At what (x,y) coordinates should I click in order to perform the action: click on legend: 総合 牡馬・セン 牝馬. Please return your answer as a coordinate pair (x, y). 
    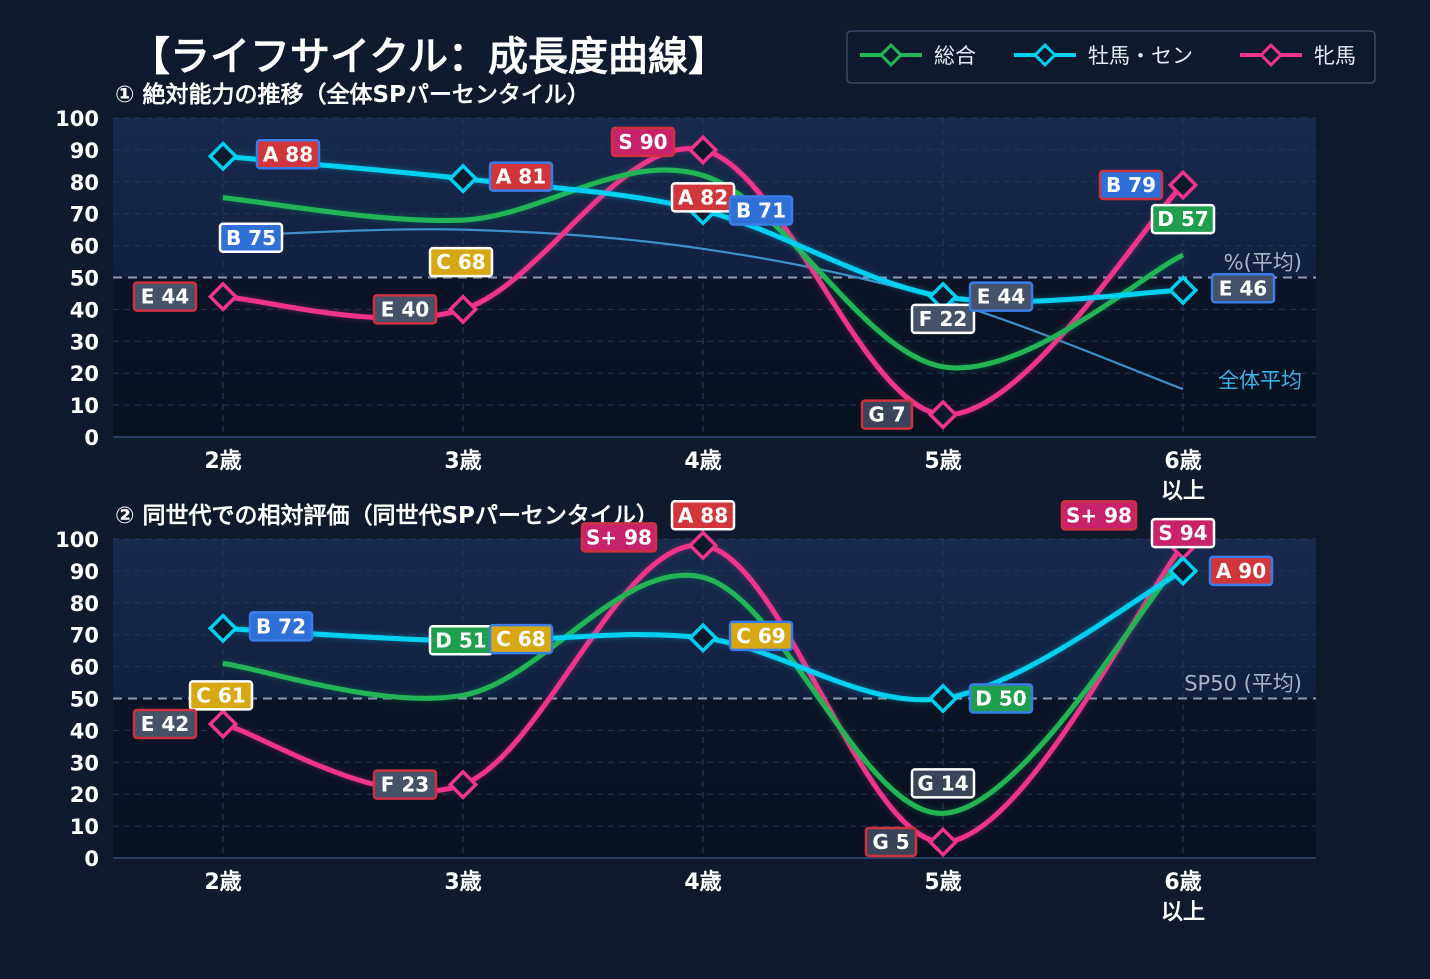
    Looking at the image, I should click on (1111, 57).